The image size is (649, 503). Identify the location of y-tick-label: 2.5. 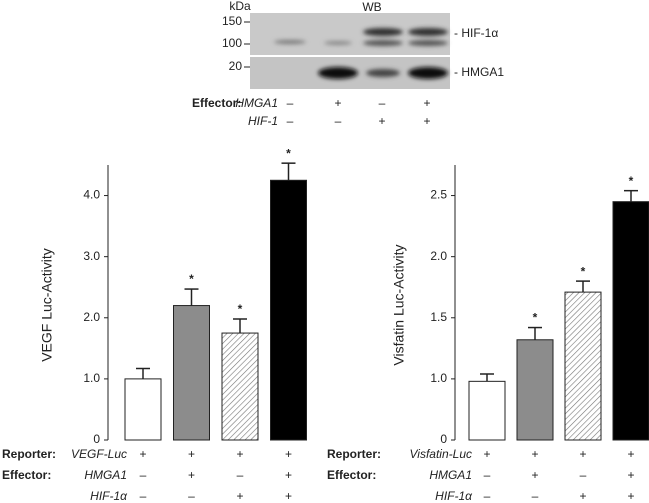
(438, 195).